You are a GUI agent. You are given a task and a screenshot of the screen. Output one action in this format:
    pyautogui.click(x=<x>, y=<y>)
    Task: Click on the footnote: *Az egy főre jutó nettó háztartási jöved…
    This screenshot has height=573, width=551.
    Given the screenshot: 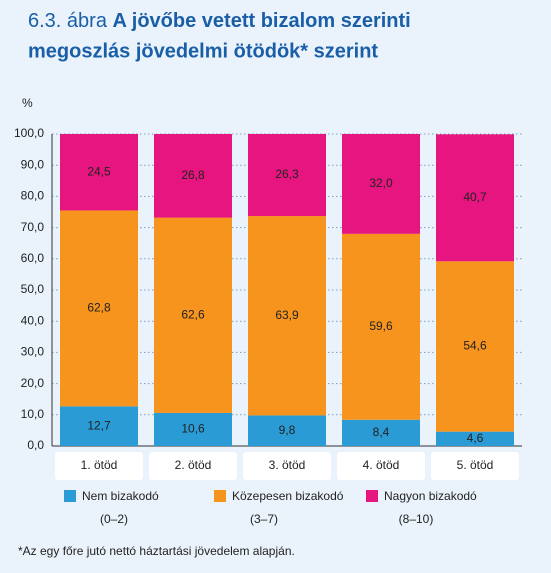 What is the action you would take?
    pyautogui.click(x=156, y=551)
    